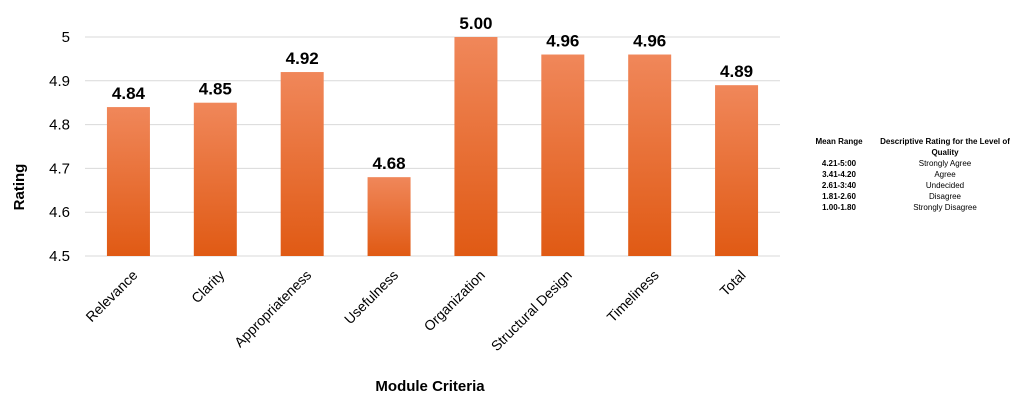 This screenshot has height=394, width=1019. I want to click on data-label: 4.68, so click(389, 163).